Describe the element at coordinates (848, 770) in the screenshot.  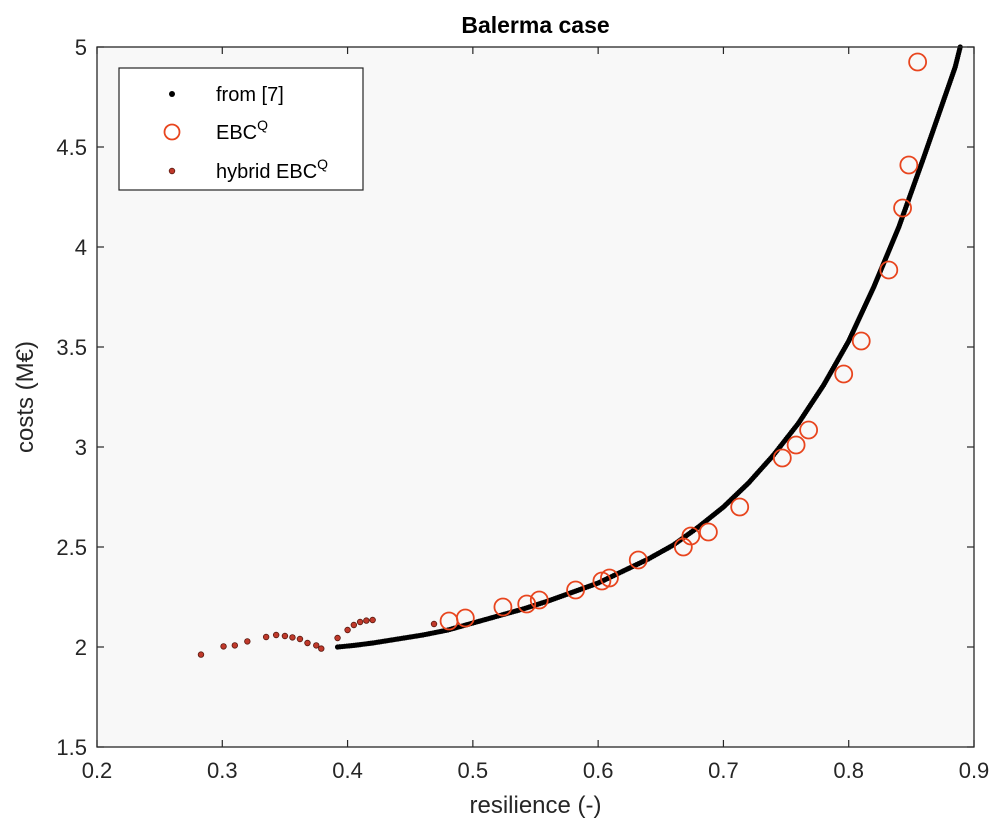
I see `x-tick-label: 0.8` at that location.